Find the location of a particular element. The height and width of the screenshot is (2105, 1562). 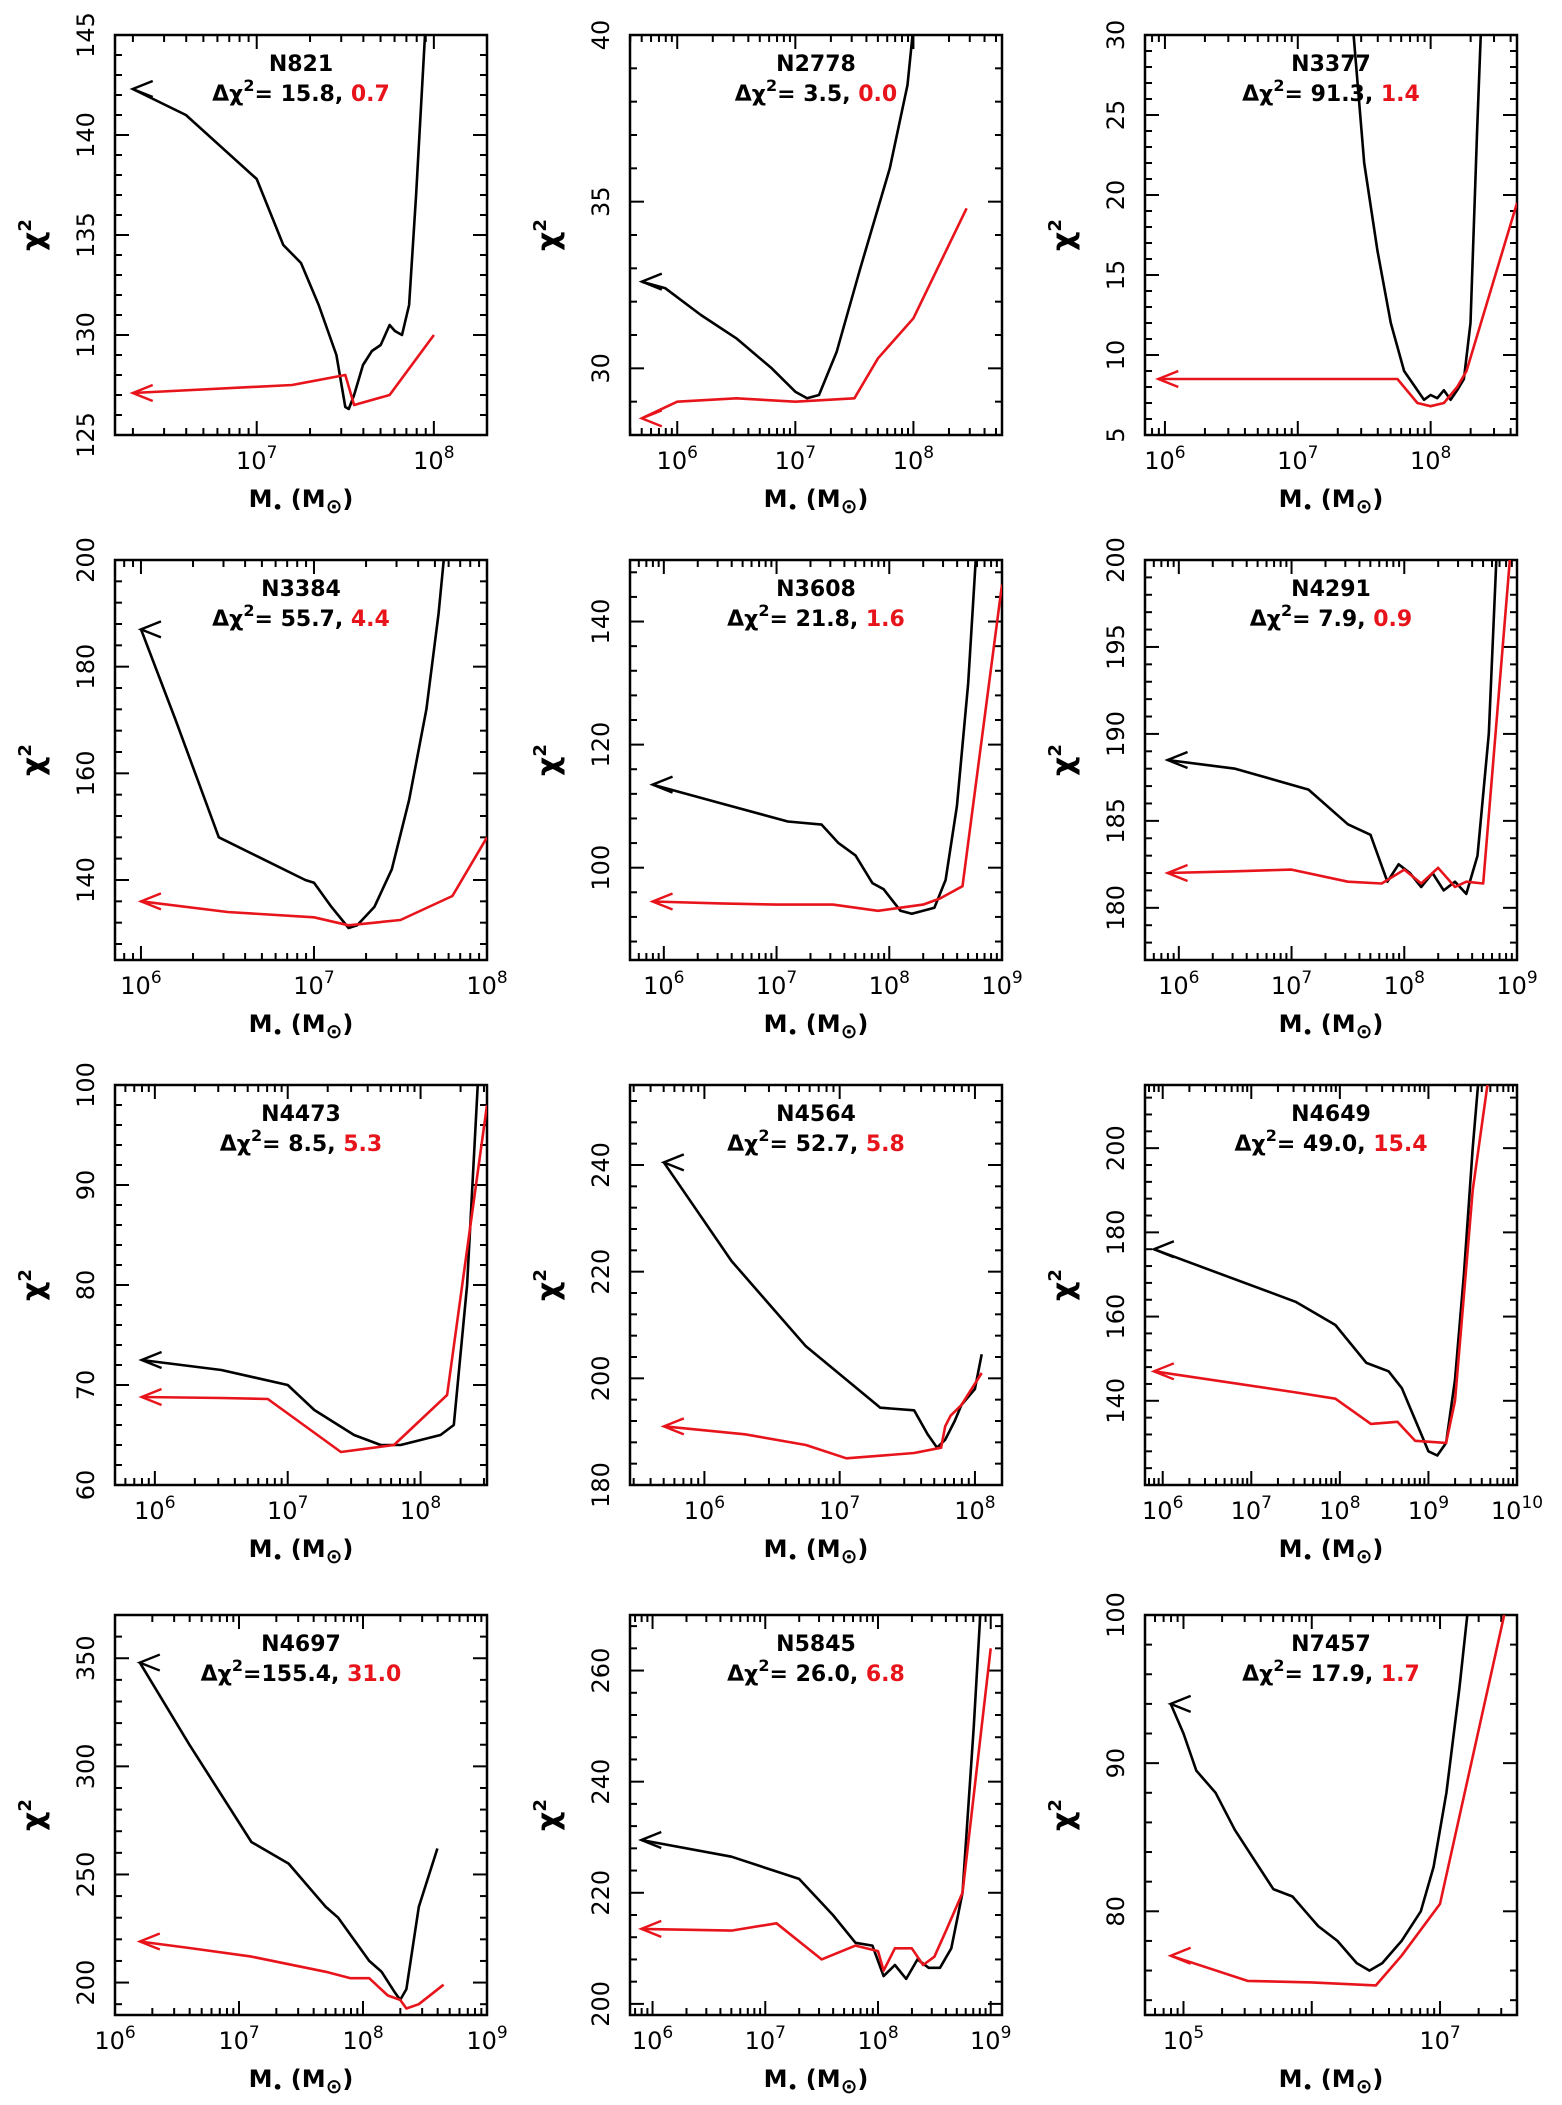

x-tick-label: 1010 is located at coordinates (1517, 1509).